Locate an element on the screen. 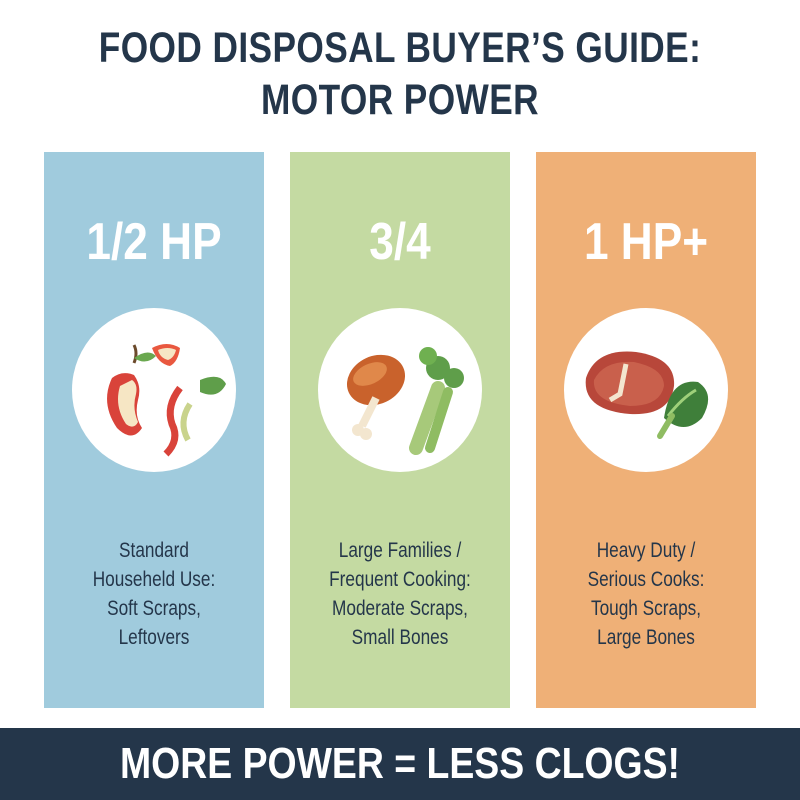  power-label: 1/2 HP is located at coordinates (154, 242).